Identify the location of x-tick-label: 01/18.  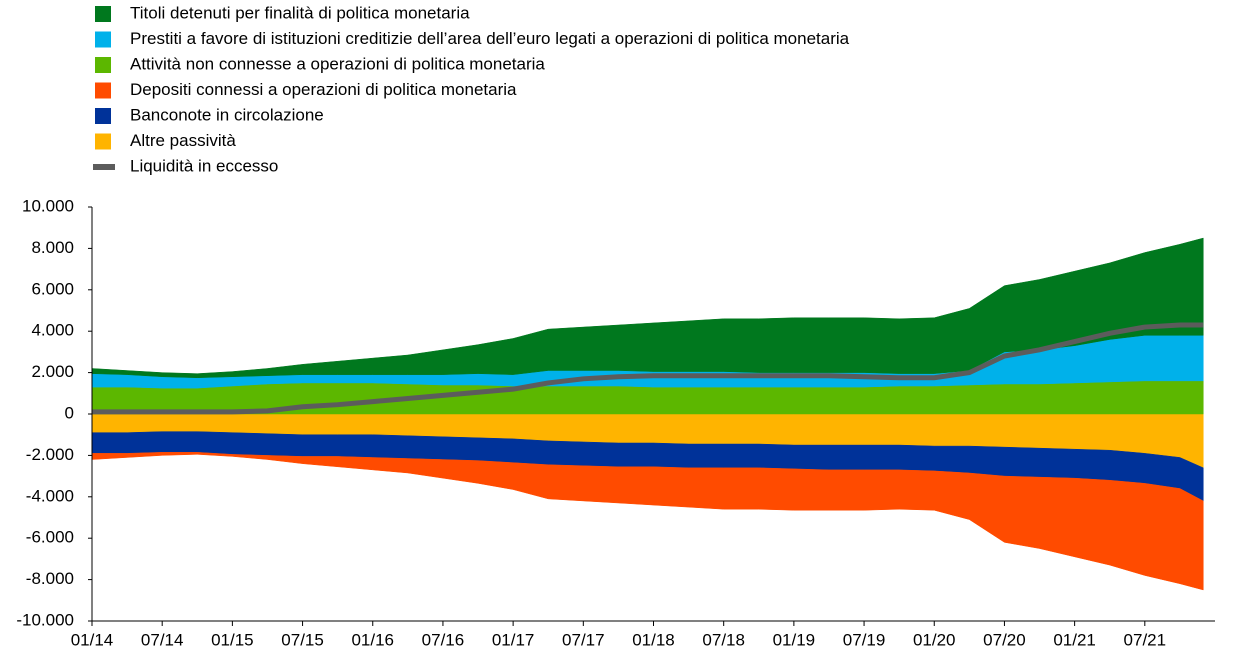
(653, 639).